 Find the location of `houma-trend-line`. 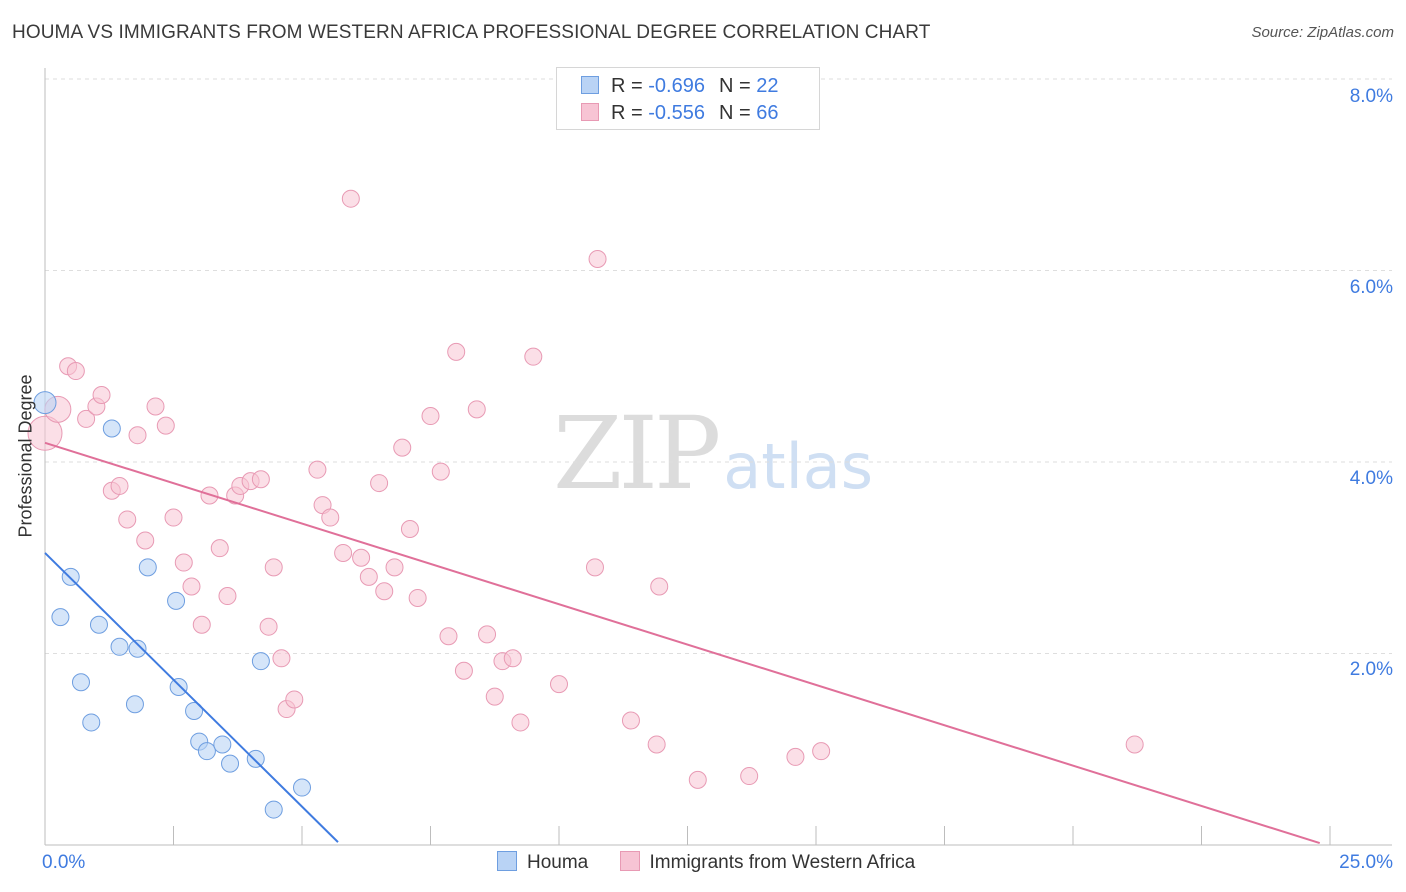

houma-trend-line is located at coordinates (191, 697).